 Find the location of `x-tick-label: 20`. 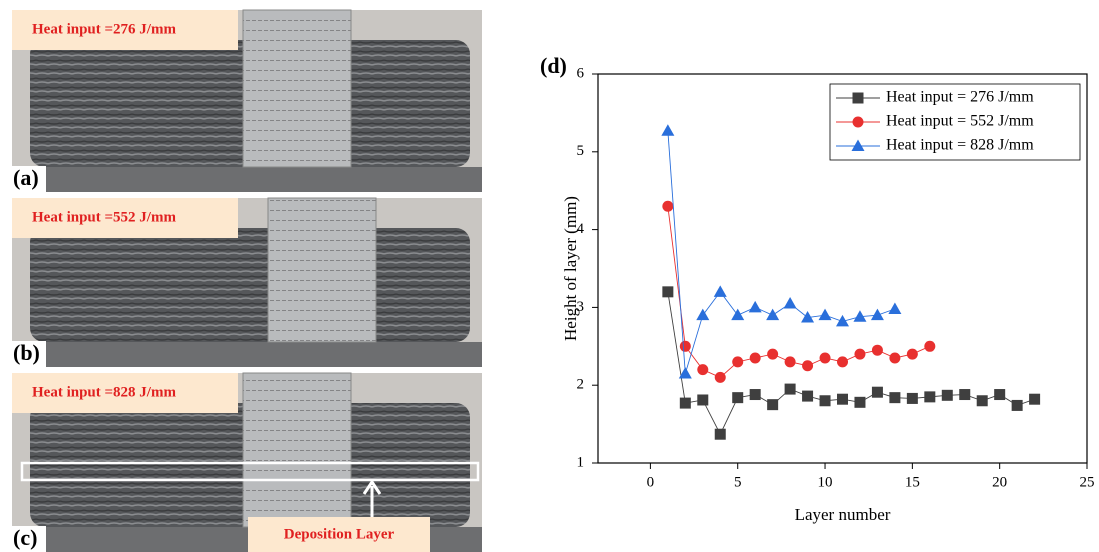

x-tick-label: 20 is located at coordinates (999, 482).